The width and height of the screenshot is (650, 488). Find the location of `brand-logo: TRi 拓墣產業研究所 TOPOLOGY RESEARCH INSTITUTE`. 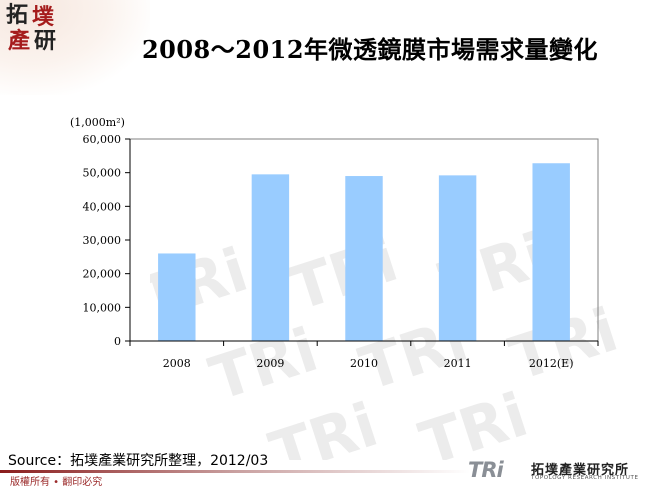

brand-logo: TRi 拓墣產業研究所 TOPOLOGY RESEARCH INSTITUTE is located at coordinates (557, 471).